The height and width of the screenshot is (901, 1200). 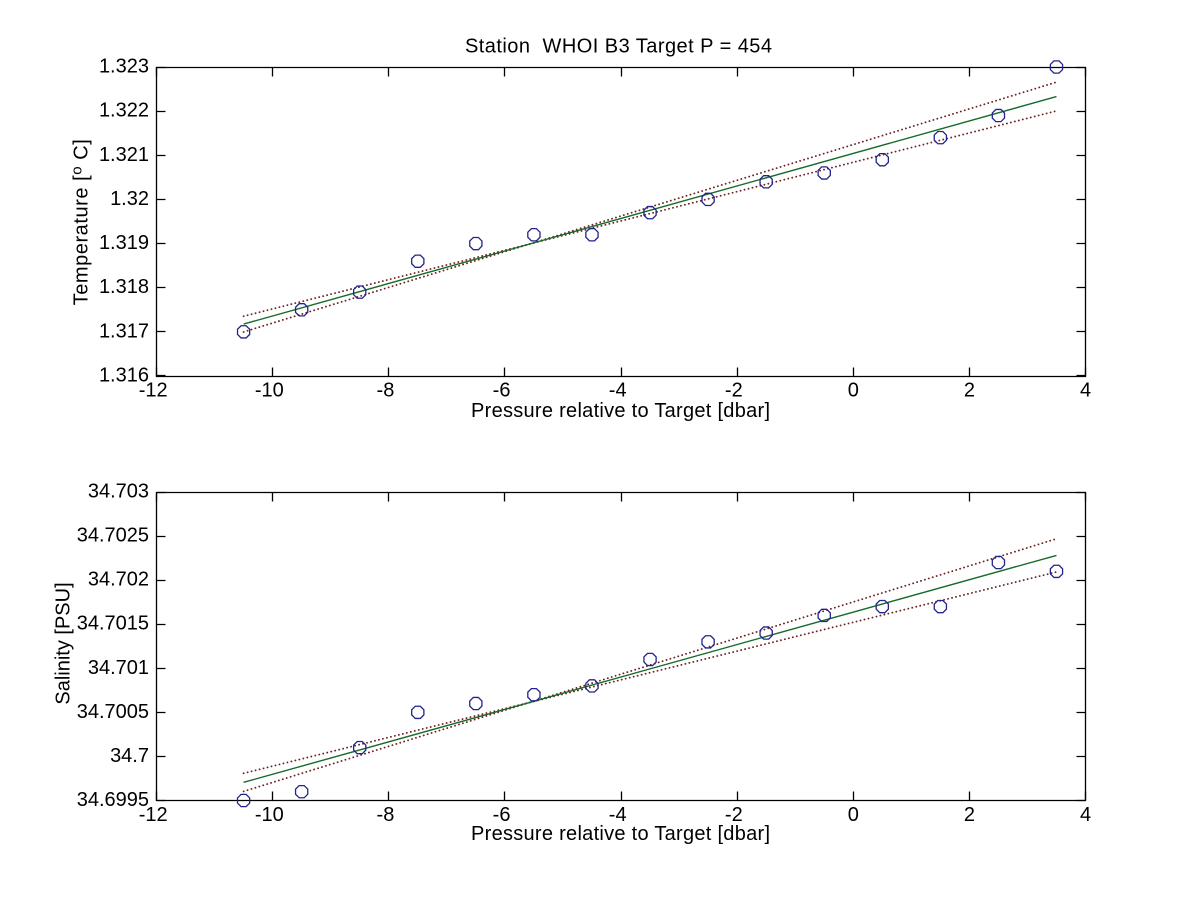 What do you see at coordinates (81, 222) in the screenshot?
I see `svg-text: Temperature [o C]` at bounding box center [81, 222].